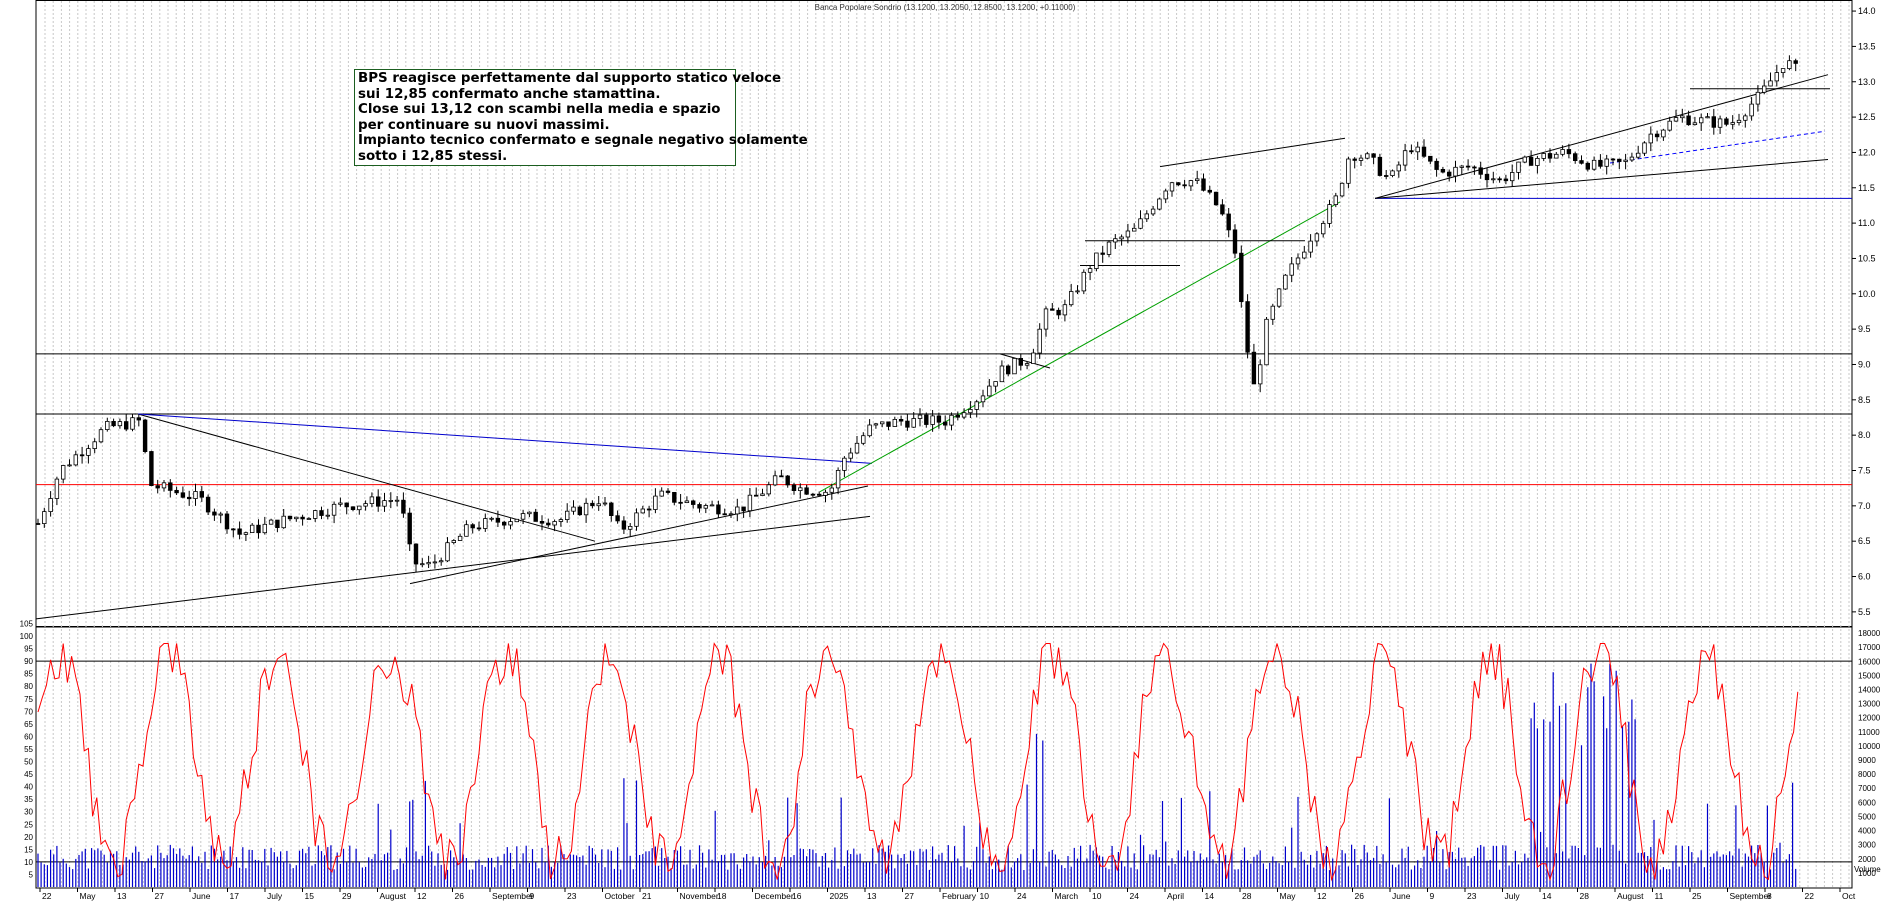 The width and height of the screenshot is (1890, 902). Describe the element at coordinates (1864, 435) in the screenshot. I see `price-tick-label: 8.0` at that location.